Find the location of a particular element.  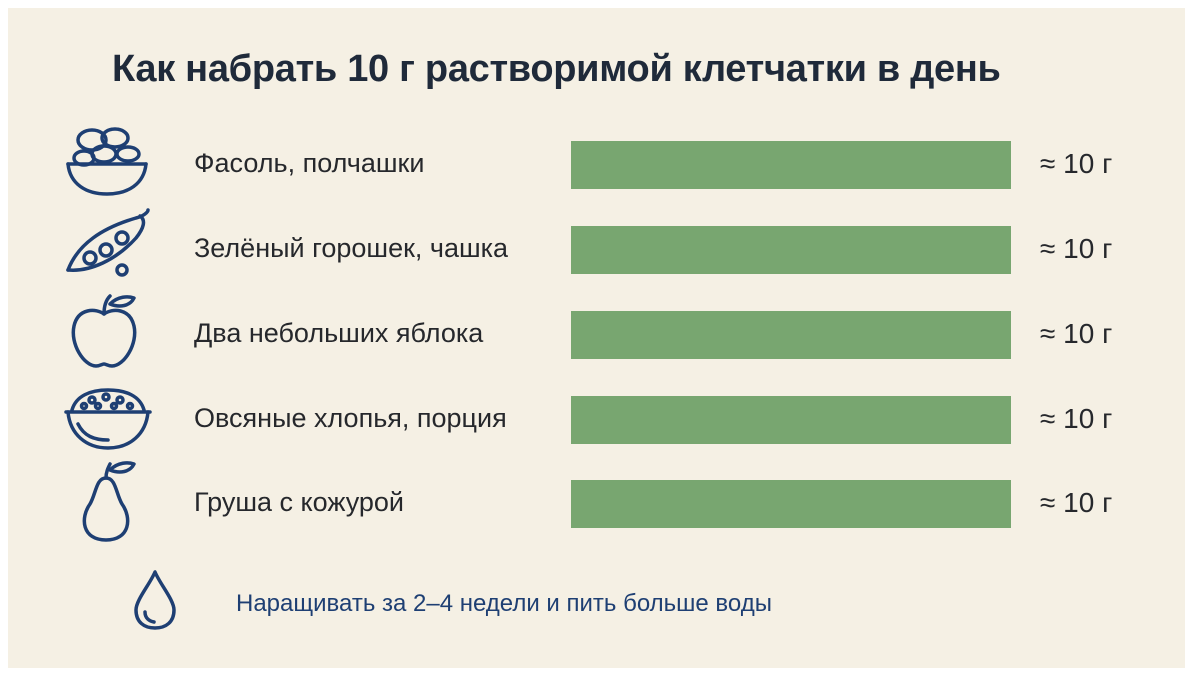

value-label-beans: ≈ 10 г is located at coordinates (1076, 163).